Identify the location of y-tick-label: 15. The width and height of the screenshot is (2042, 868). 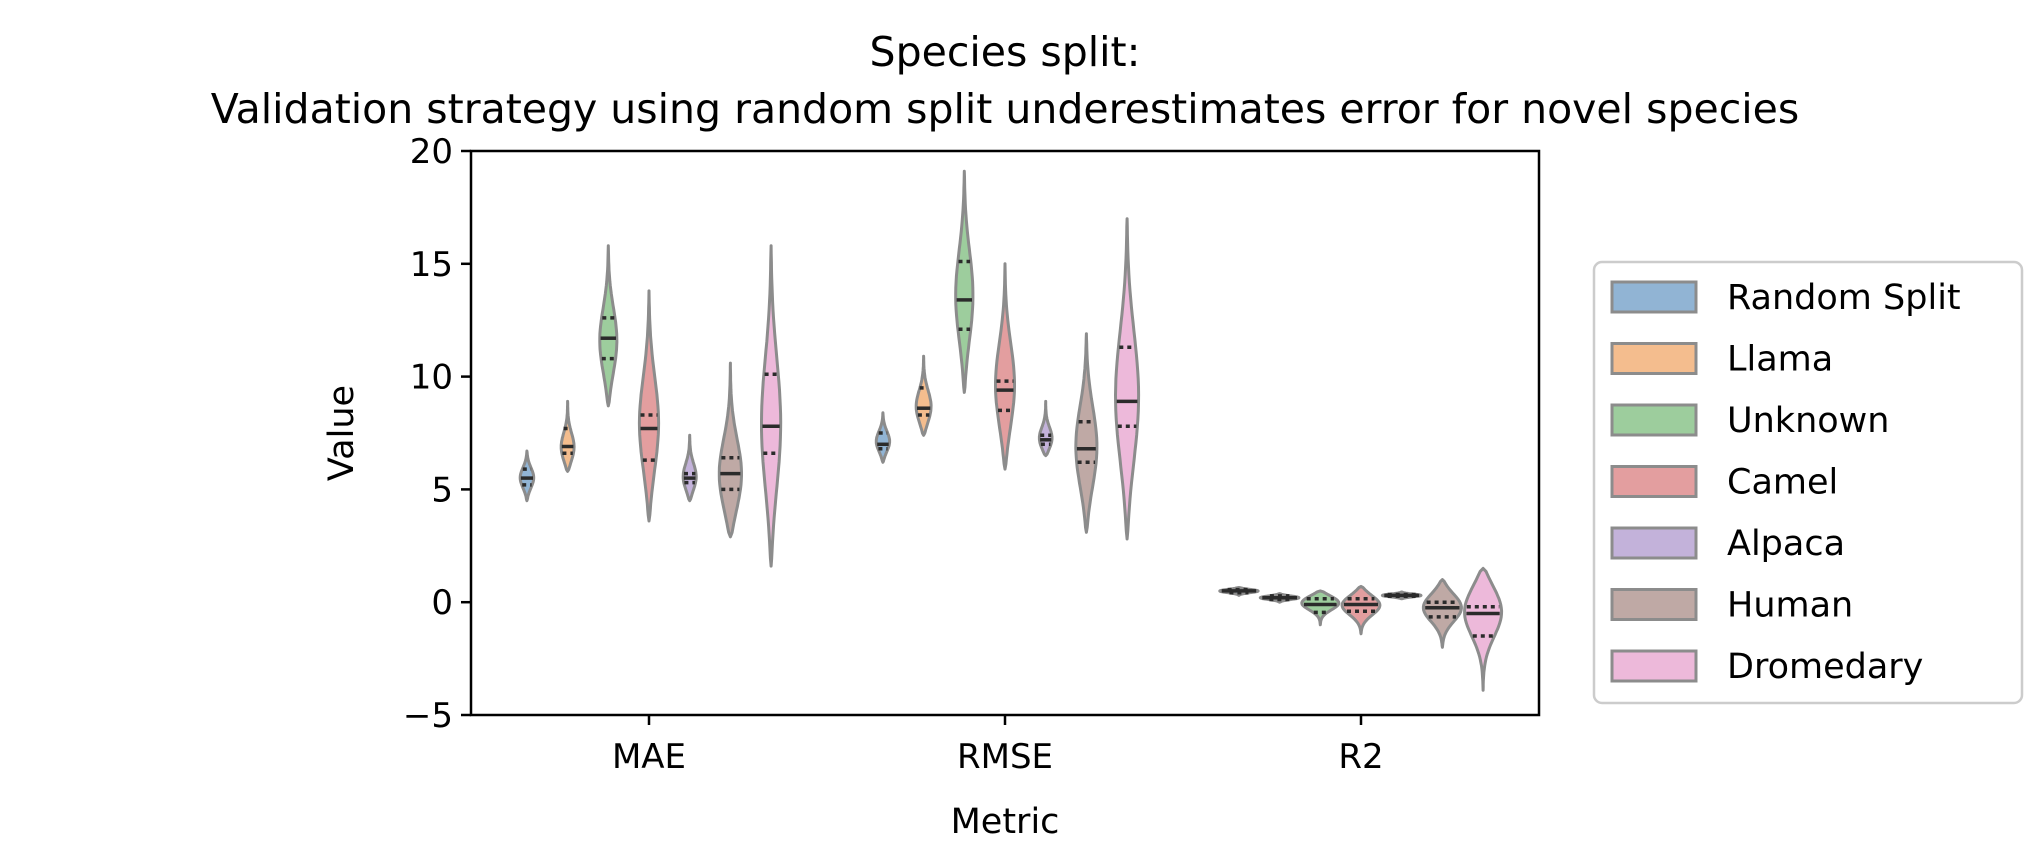
(431, 265).